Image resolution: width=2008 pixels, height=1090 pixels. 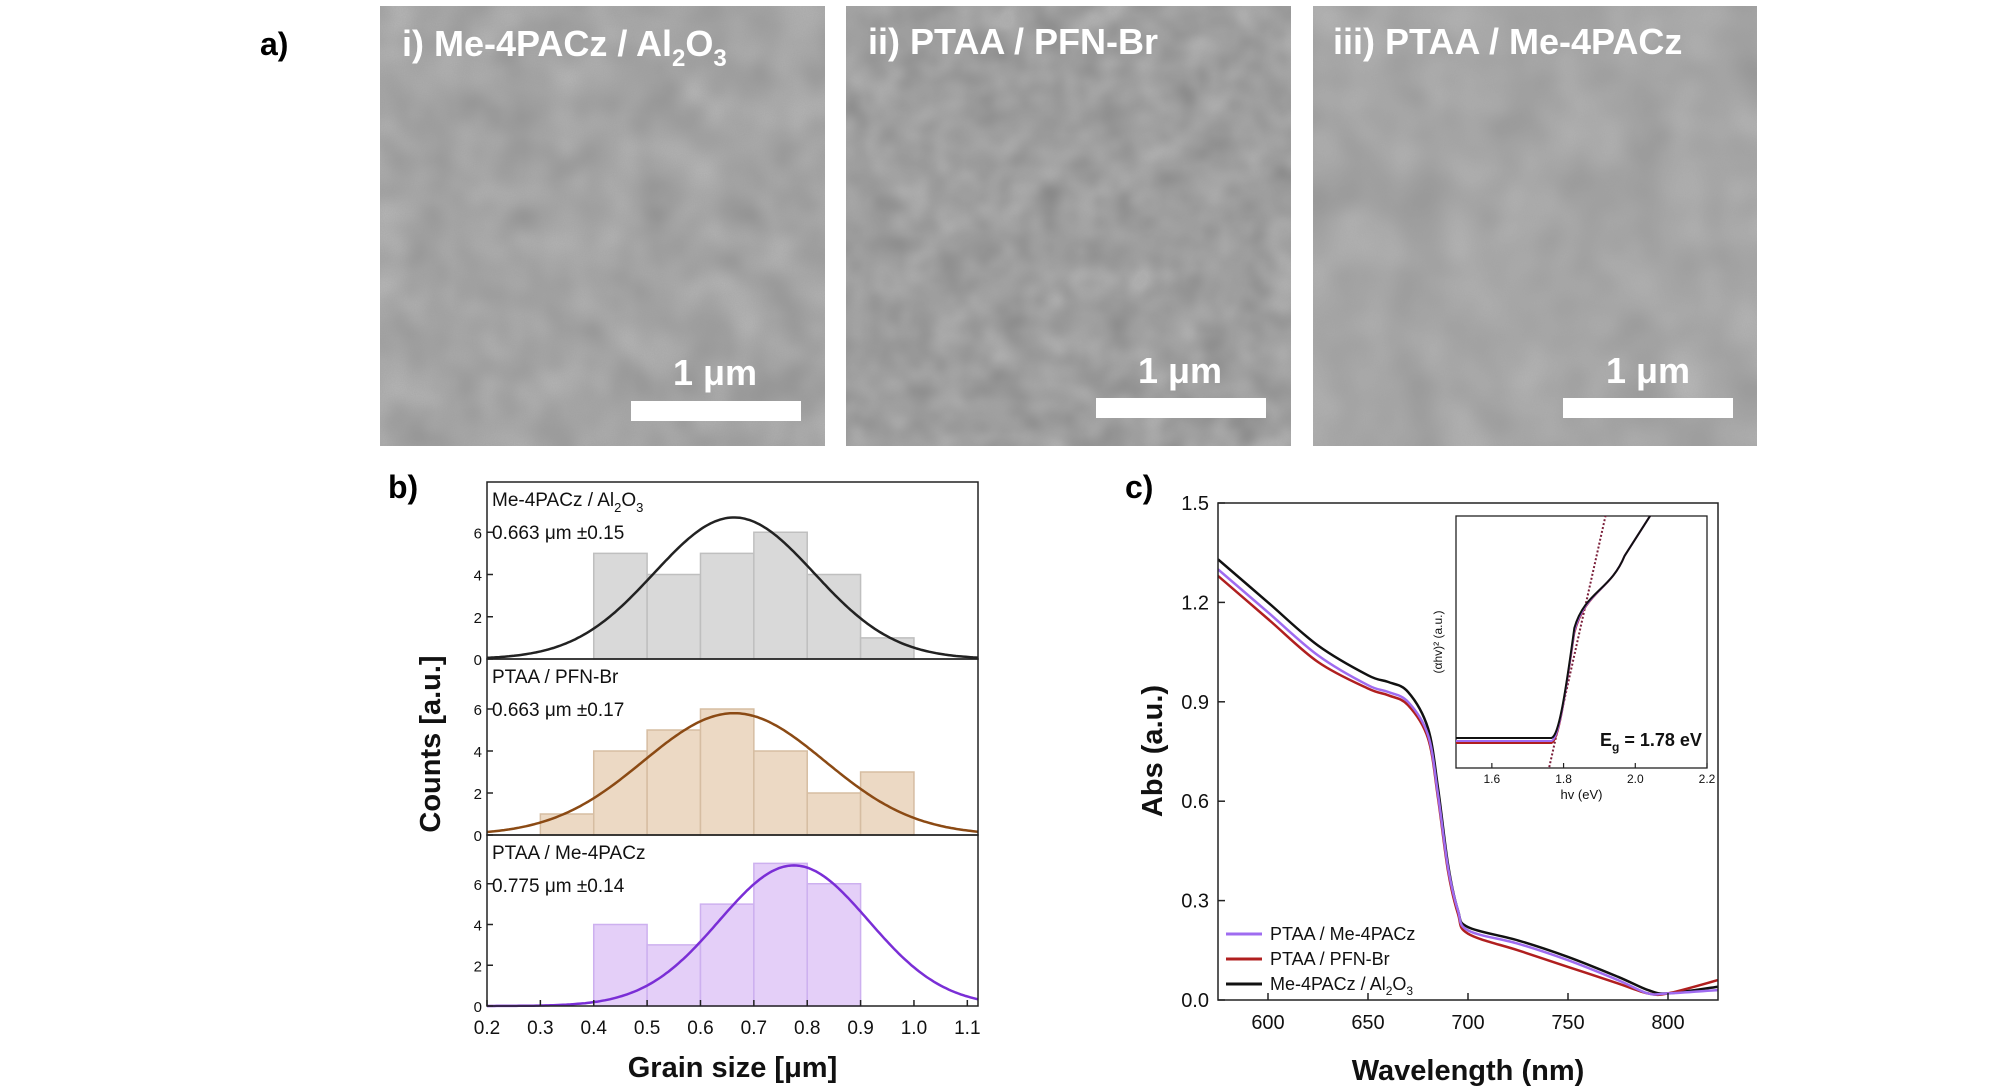 What do you see at coordinates (1660, 740) in the screenshot?
I see `bandgap-value: = 1.78 eV` at bounding box center [1660, 740].